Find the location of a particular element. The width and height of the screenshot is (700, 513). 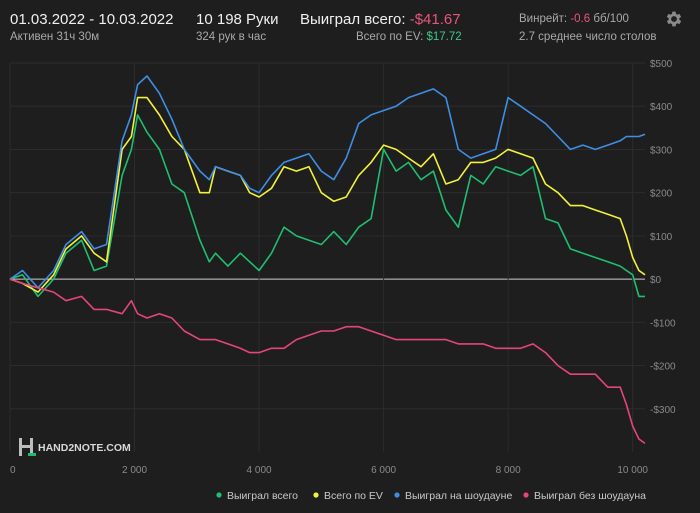

date-range: 01.03.2022 - 10.03.2022 is located at coordinates (92, 19).